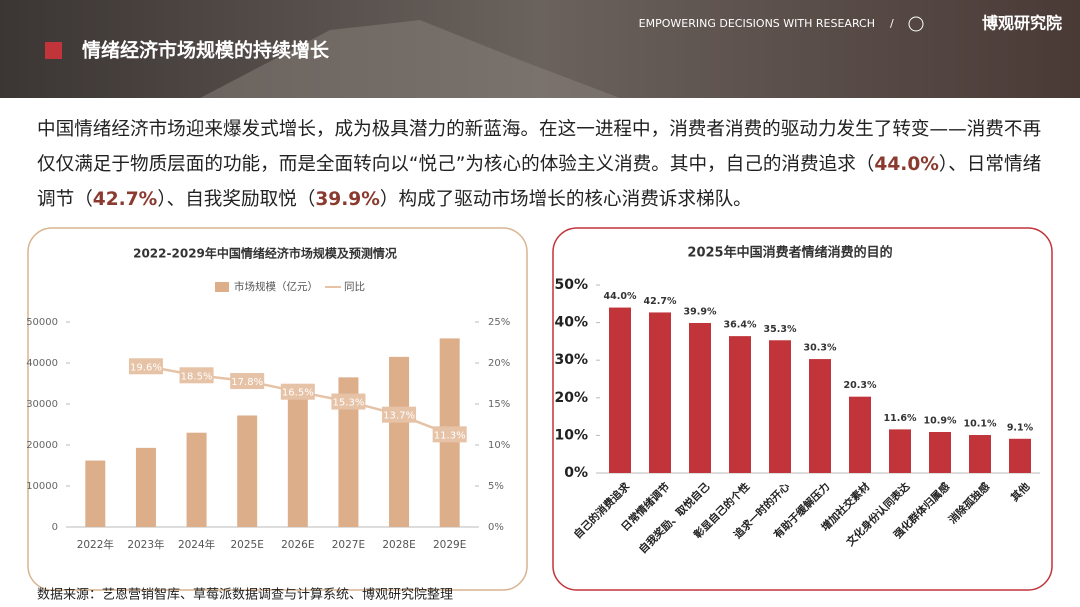 The width and height of the screenshot is (1080, 607). Describe the element at coordinates (499, 445) in the screenshot. I see `y2-tick-label: 10%` at that location.